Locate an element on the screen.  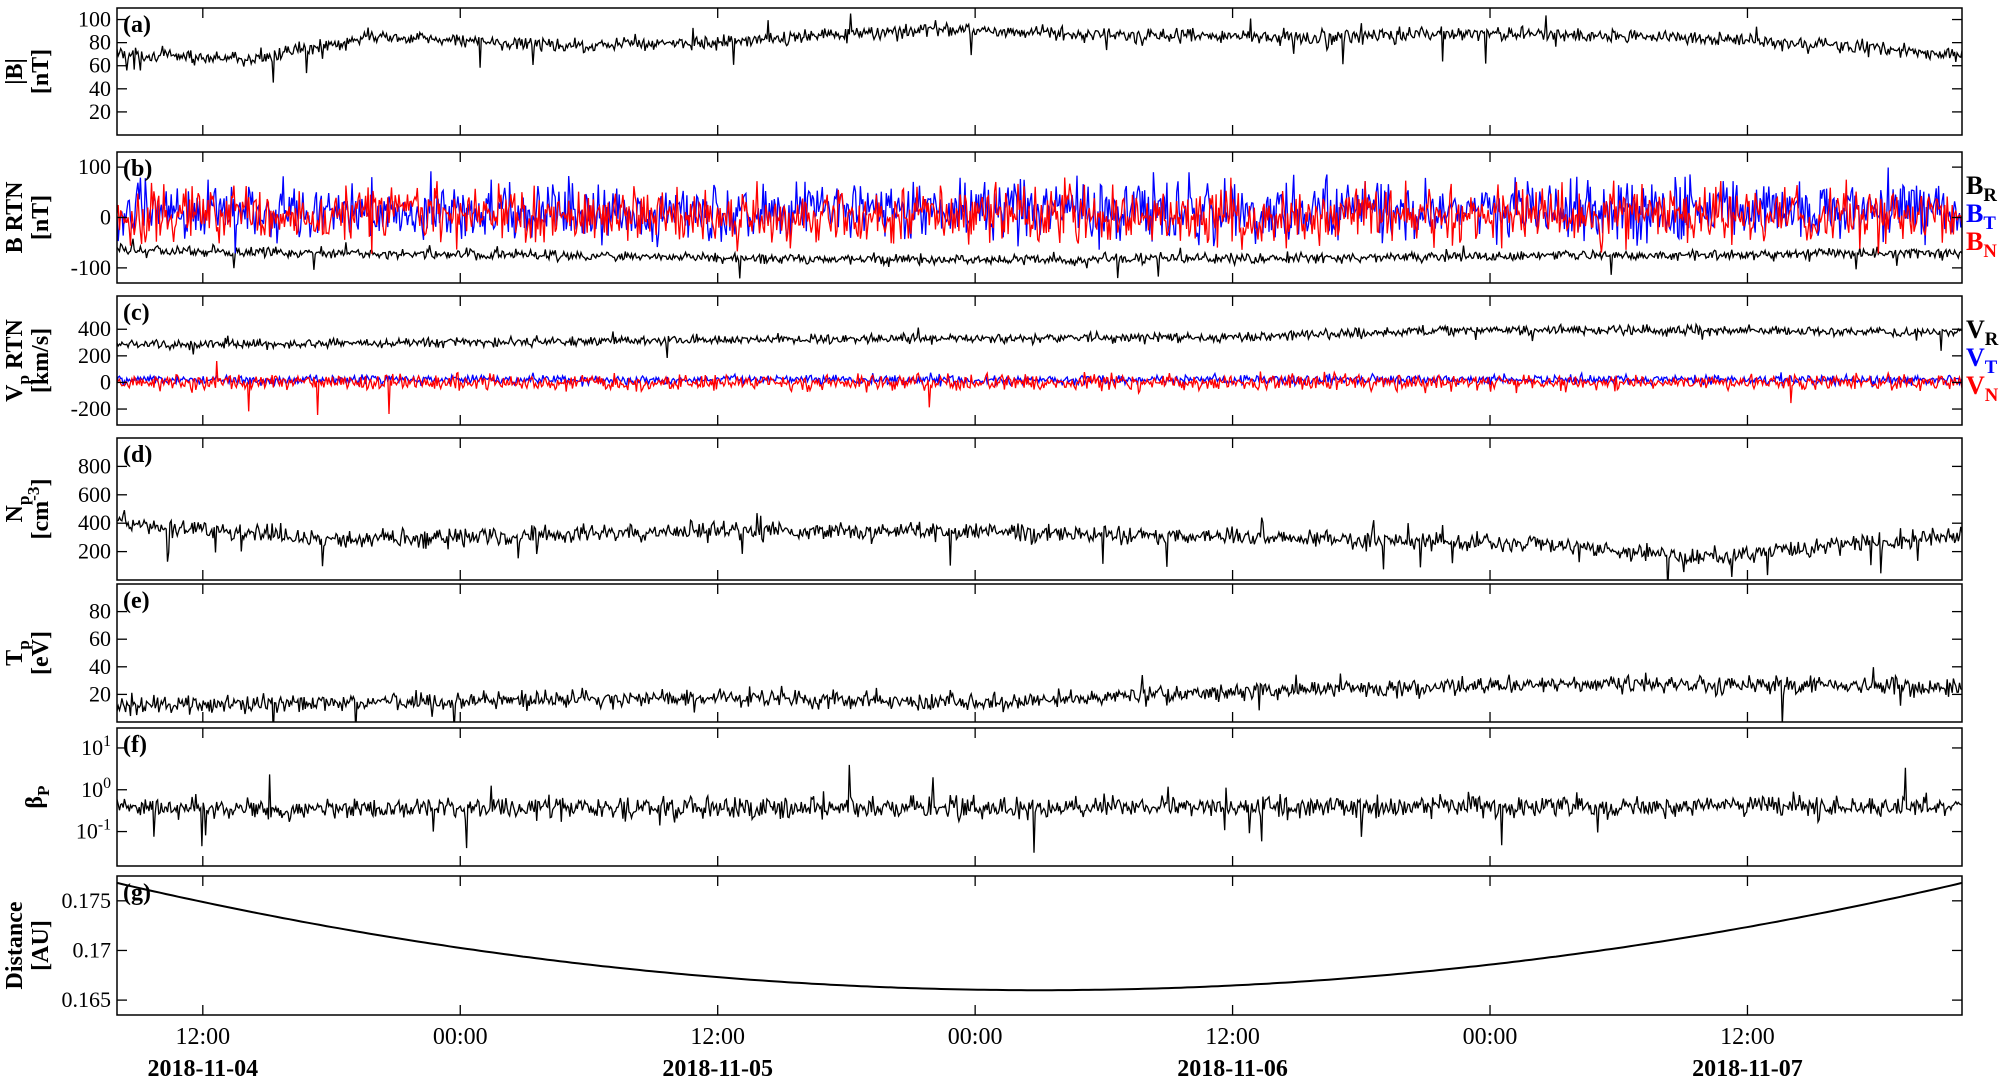
label-fragment: 20 is located at coordinates (100, 693).